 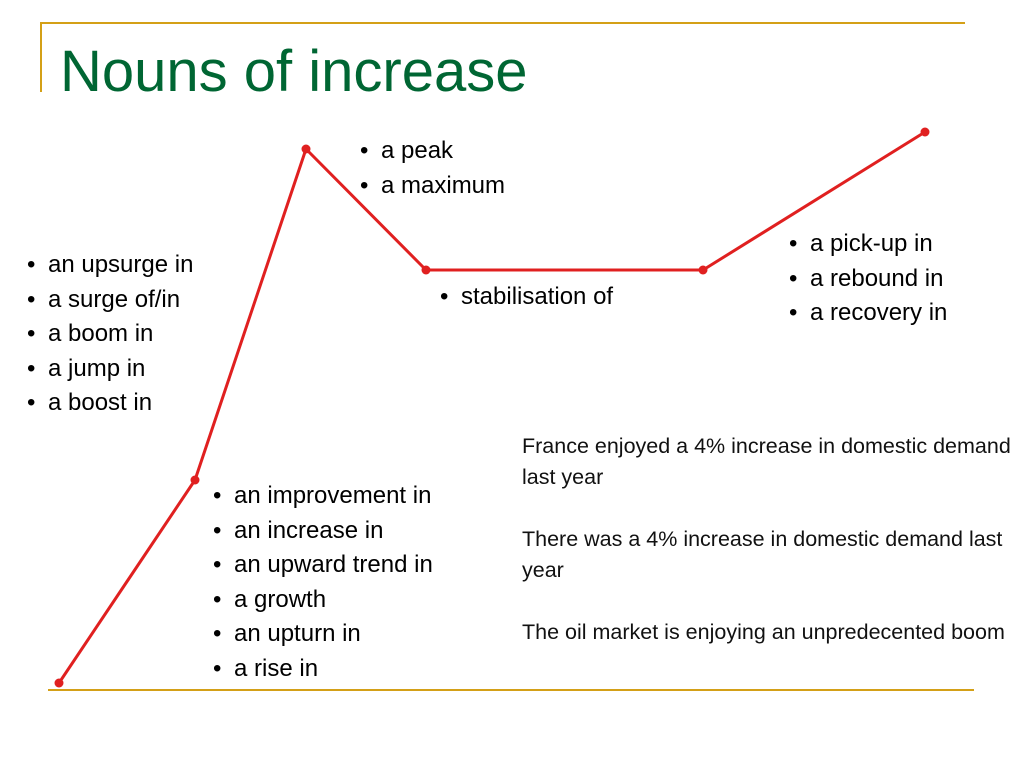 I want to click on left-rule, so click(x=41, y=57).